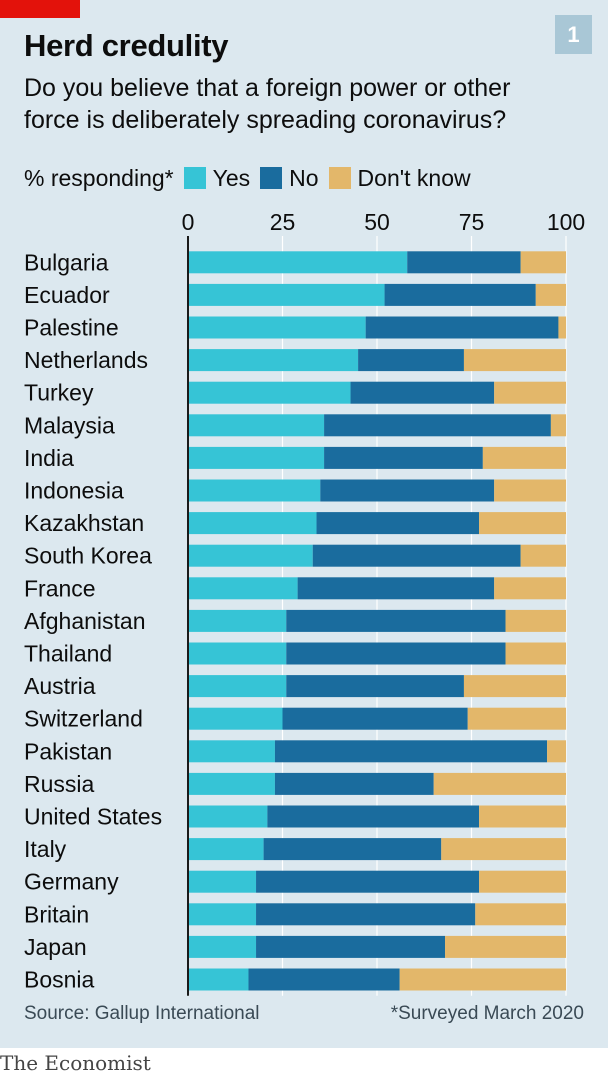  Describe the element at coordinates (126, 45) in the screenshot. I see `chart-title: Herd credulity` at that location.